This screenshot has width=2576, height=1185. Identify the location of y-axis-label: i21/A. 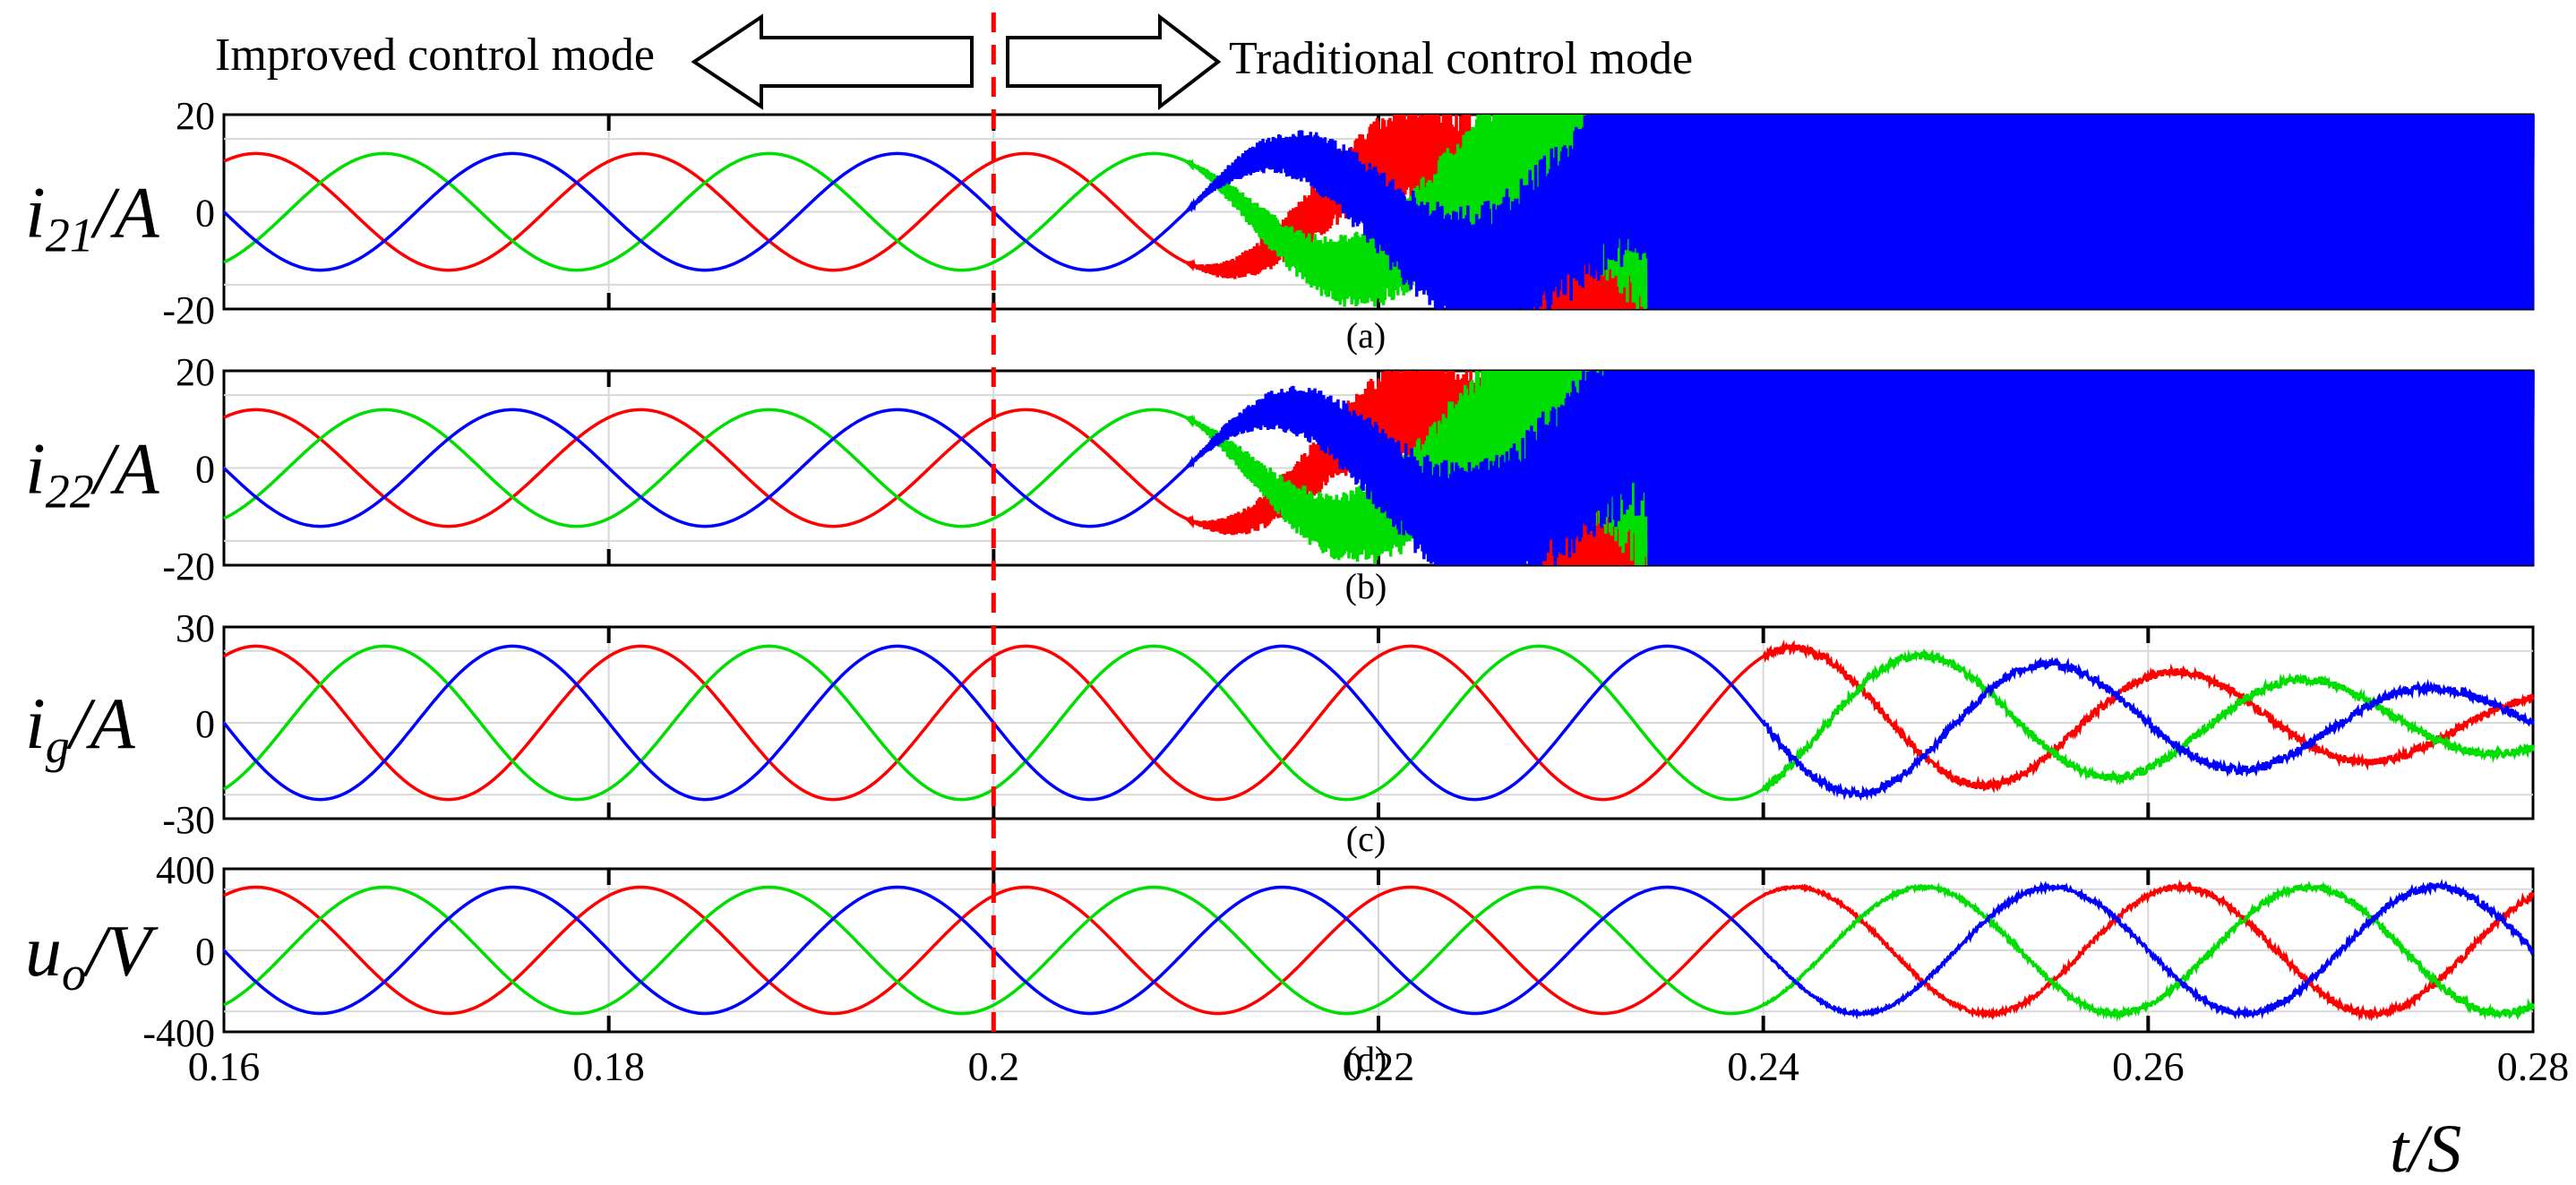
(92, 217).